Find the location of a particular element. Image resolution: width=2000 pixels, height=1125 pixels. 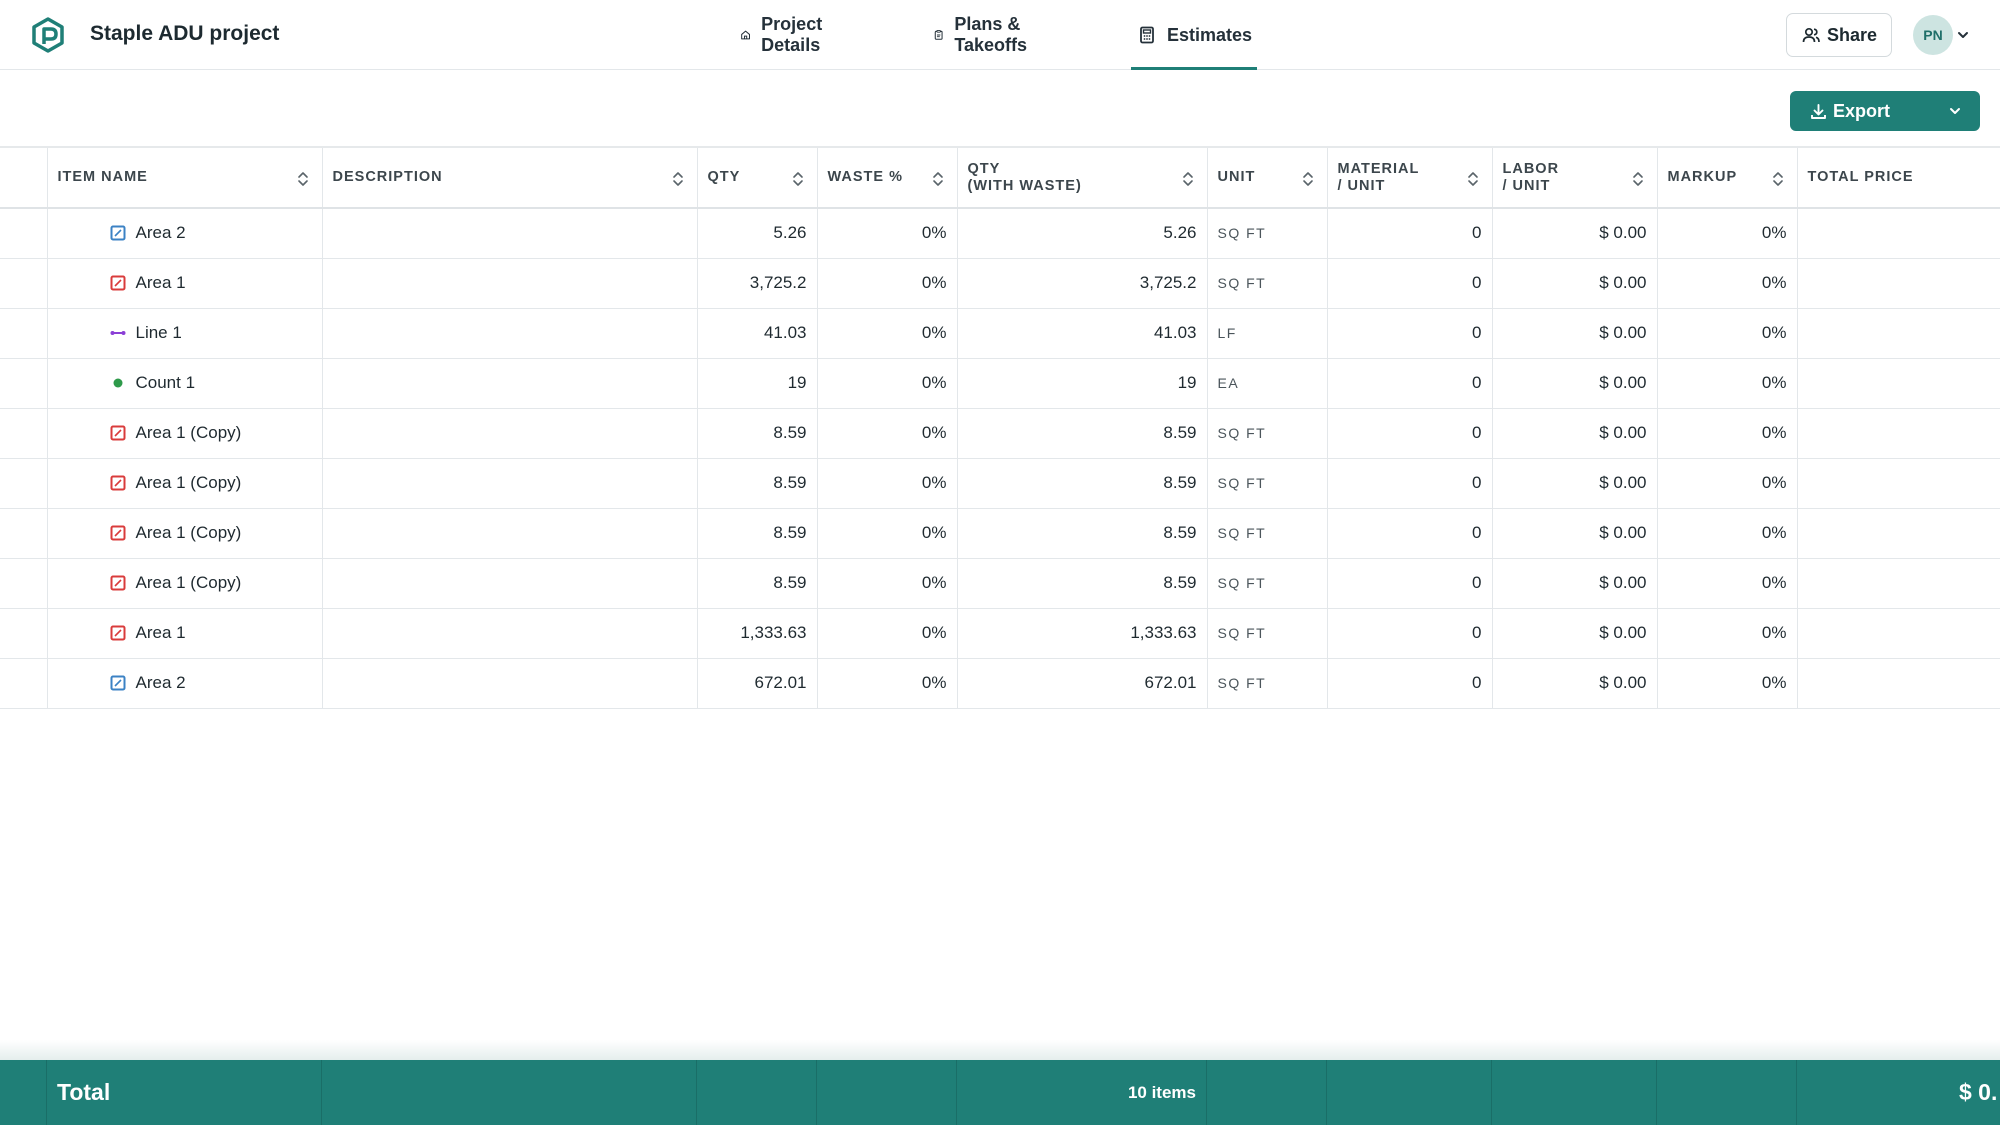

chevron-down-icon is located at coordinates (1963, 35).